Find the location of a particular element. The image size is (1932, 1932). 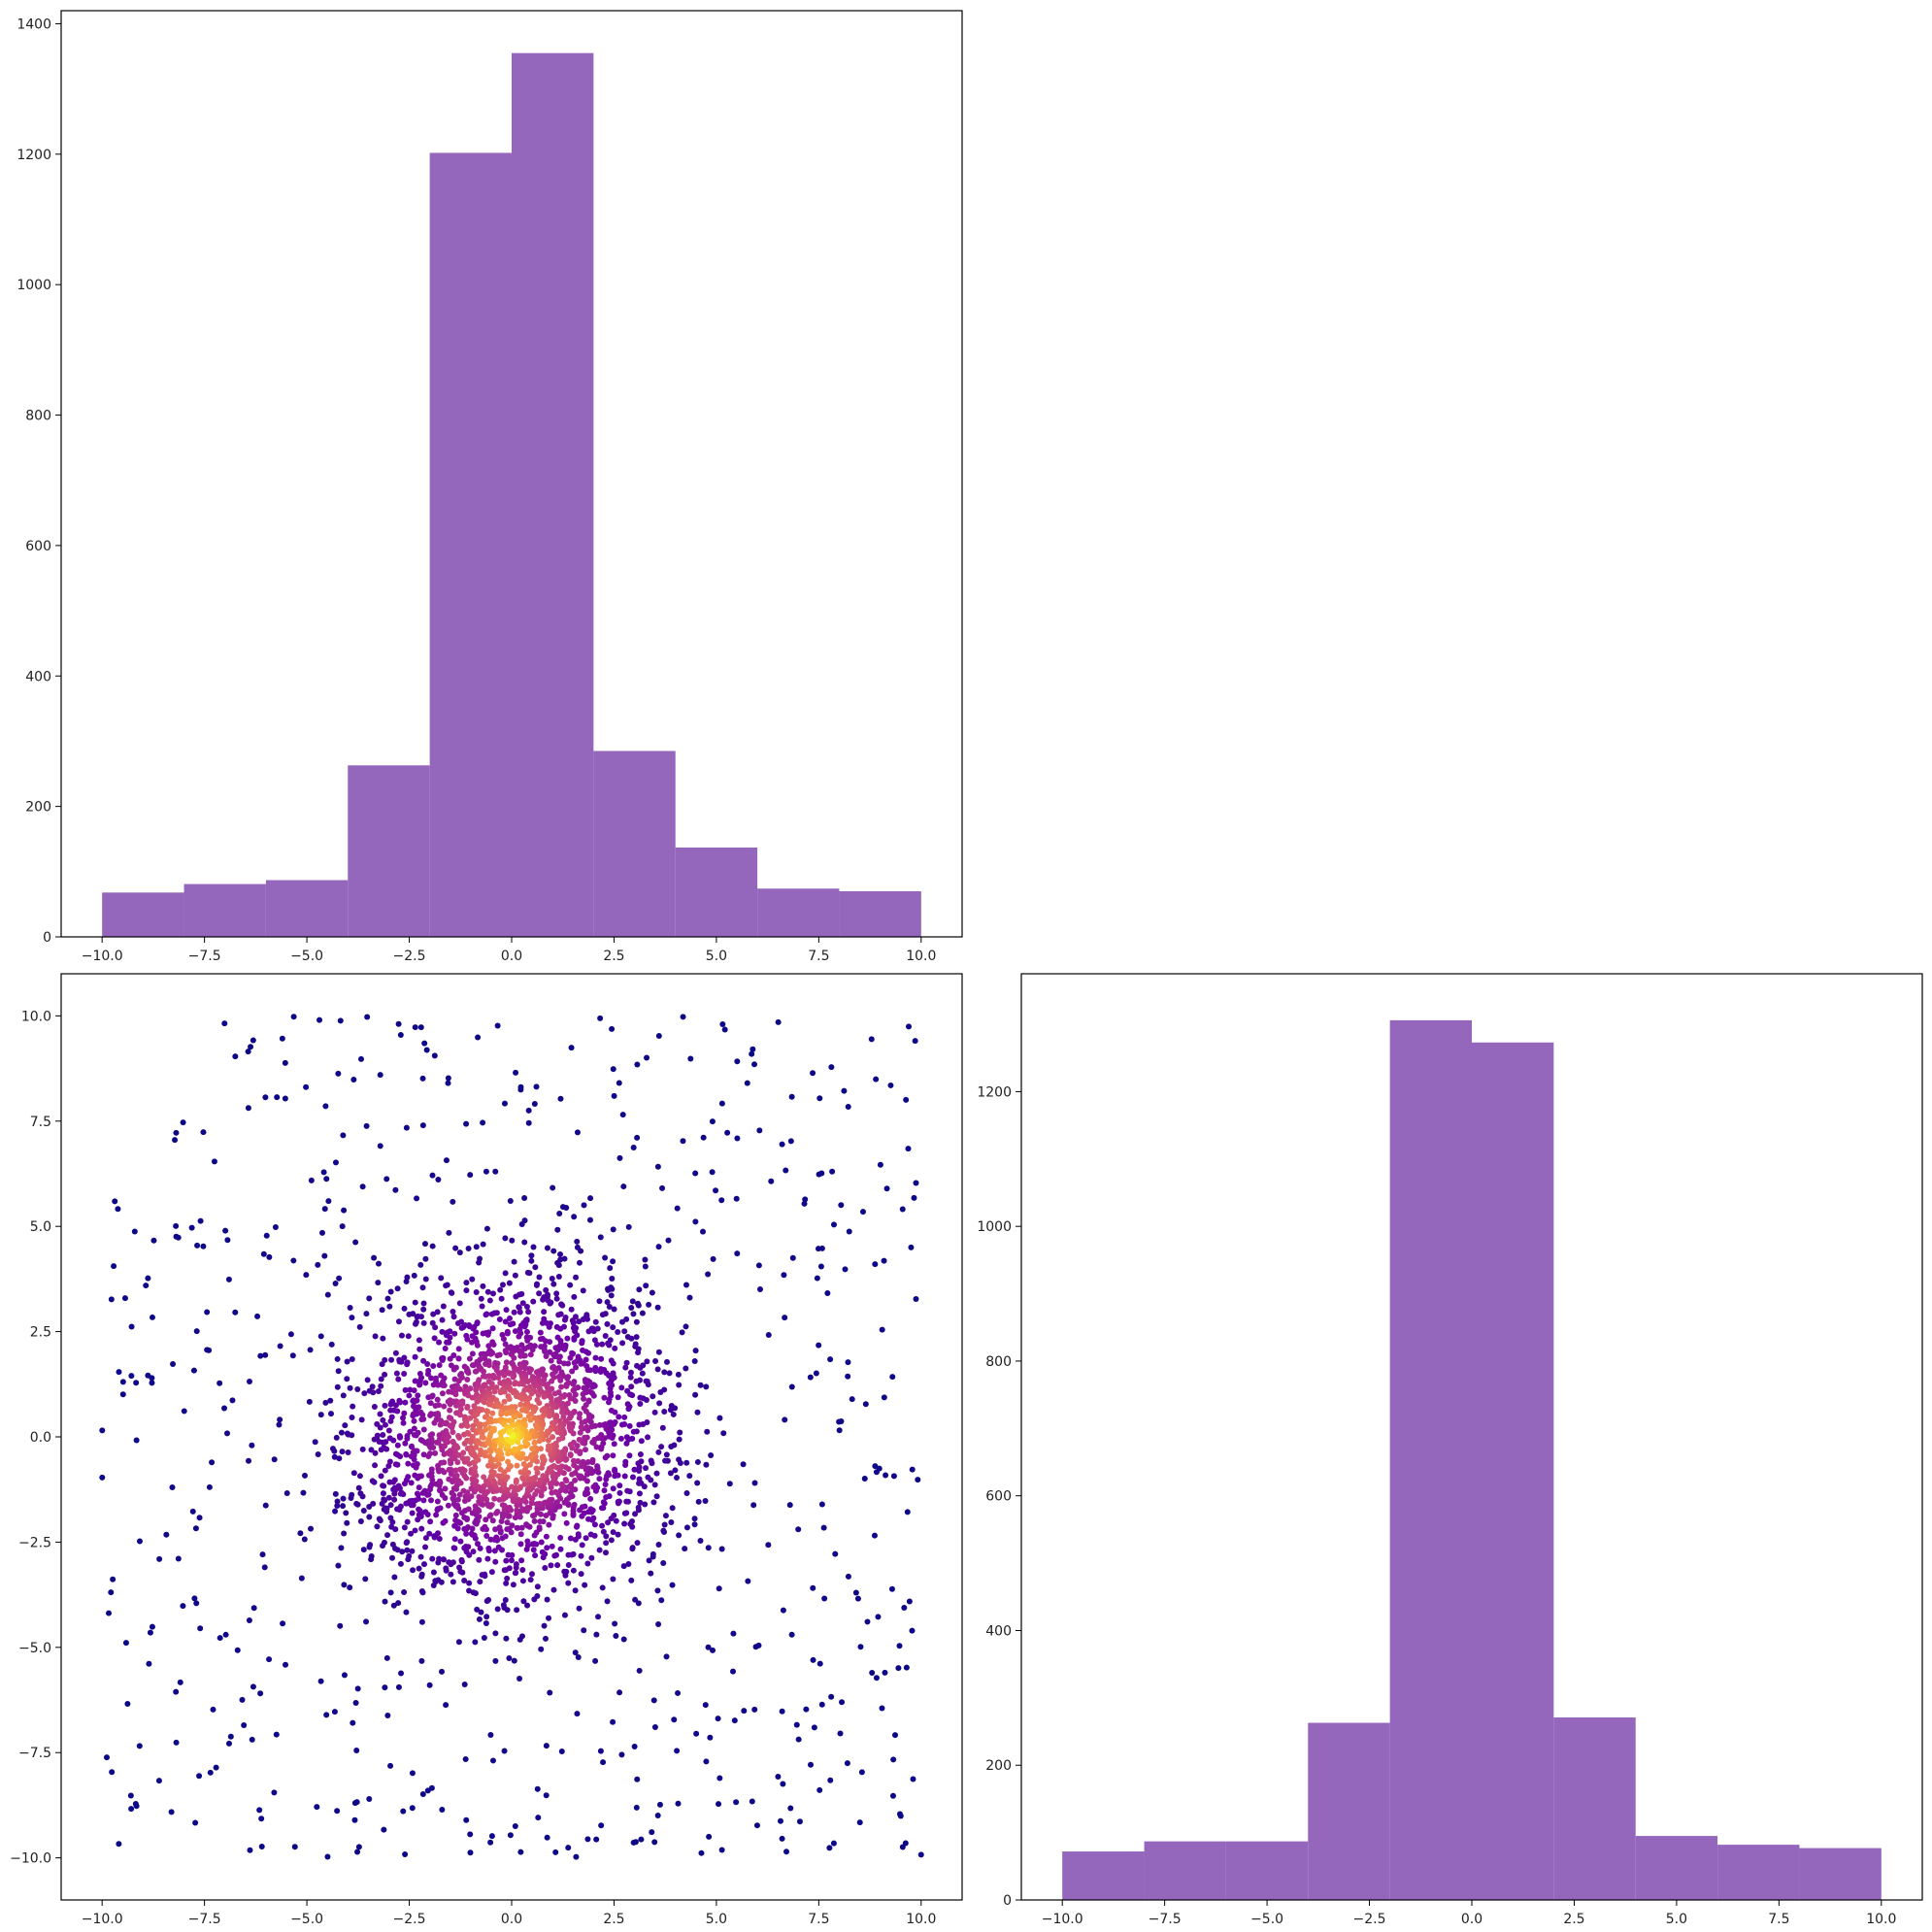

hist-x-ytick-label: 600 is located at coordinates (38, 547).